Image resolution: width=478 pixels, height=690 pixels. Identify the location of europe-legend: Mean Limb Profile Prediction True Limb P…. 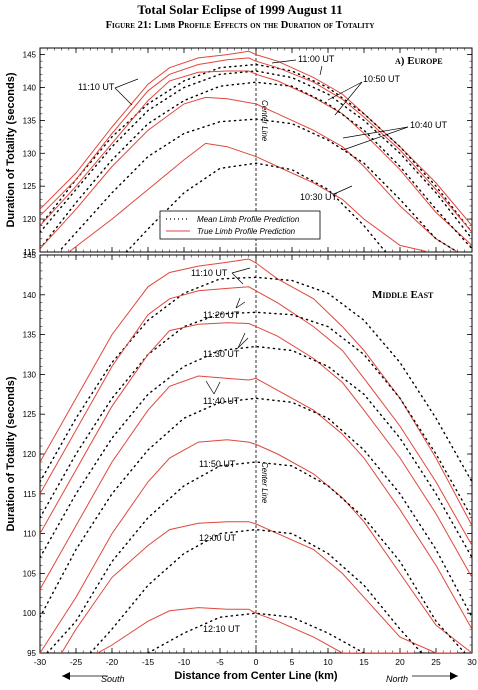
(240, 225).